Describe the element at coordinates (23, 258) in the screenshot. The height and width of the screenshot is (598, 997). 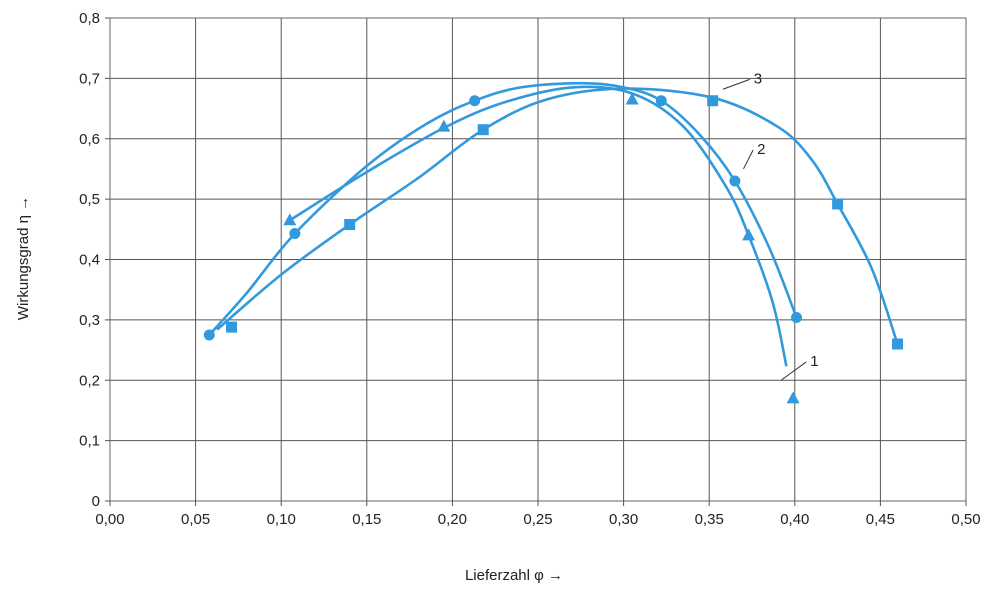
I see `y-axis-title: Wirkungsgrad η →` at that location.